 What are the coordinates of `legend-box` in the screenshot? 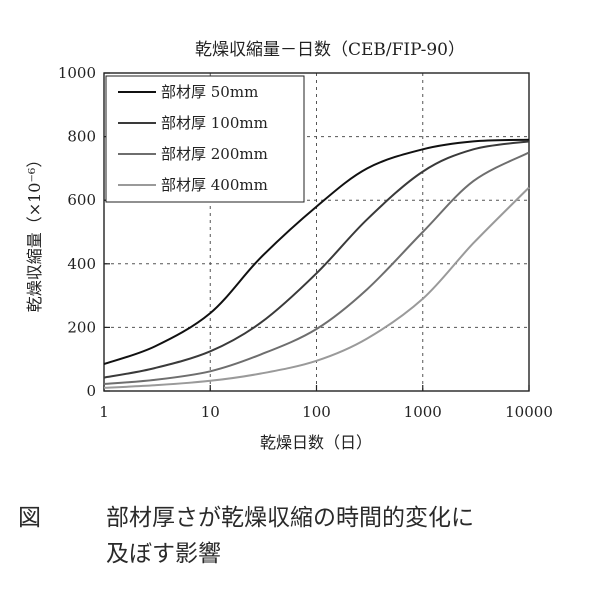 It's located at (205, 139).